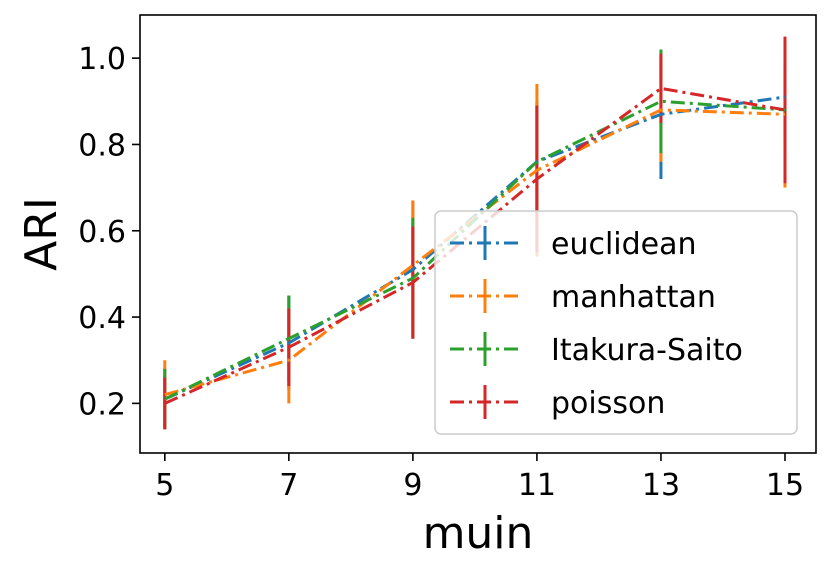 Image resolution: width=831 pixels, height=572 pixels. I want to click on legend-label: manhattan, so click(633, 297).